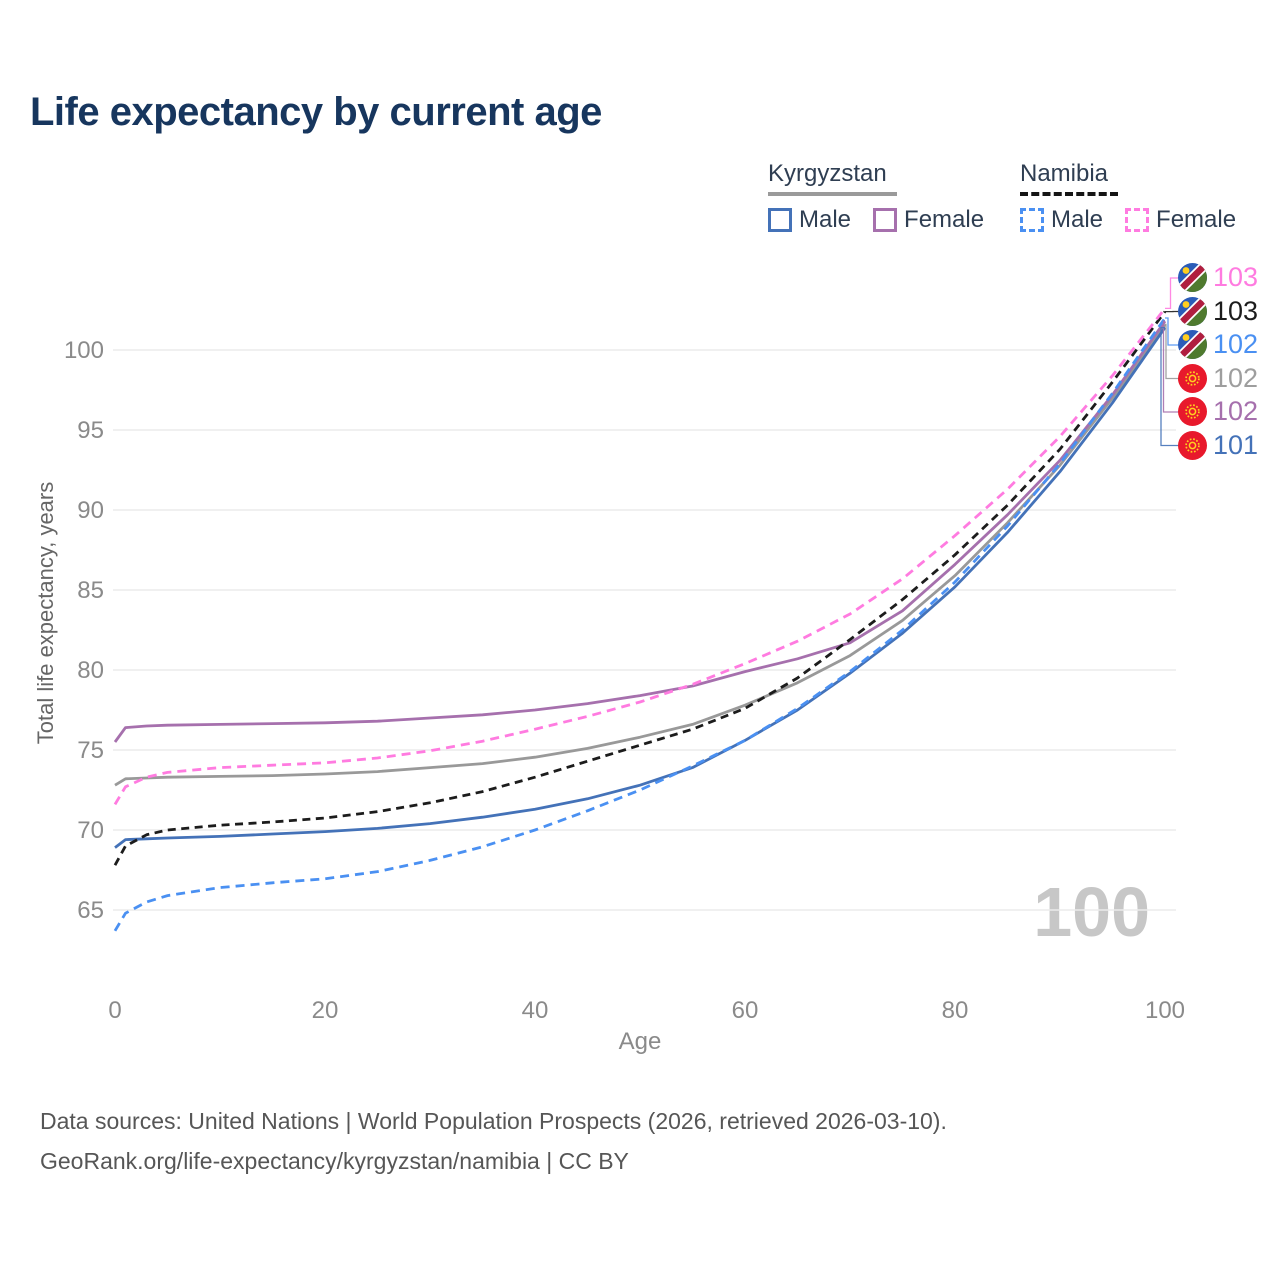 The width and height of the screenshot is (1280, 1280). Describe the element at coordinates (955, 1010) in the screenshot. I see `x-tick-label-80: 80` at that location.